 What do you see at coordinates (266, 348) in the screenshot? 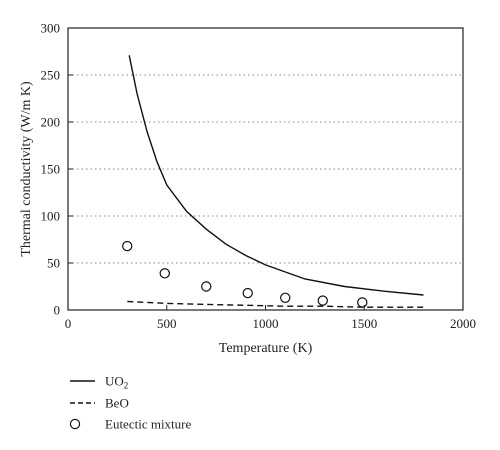
I see `x-axis-title: Temperature (K)` at bounding box center [266, 348].